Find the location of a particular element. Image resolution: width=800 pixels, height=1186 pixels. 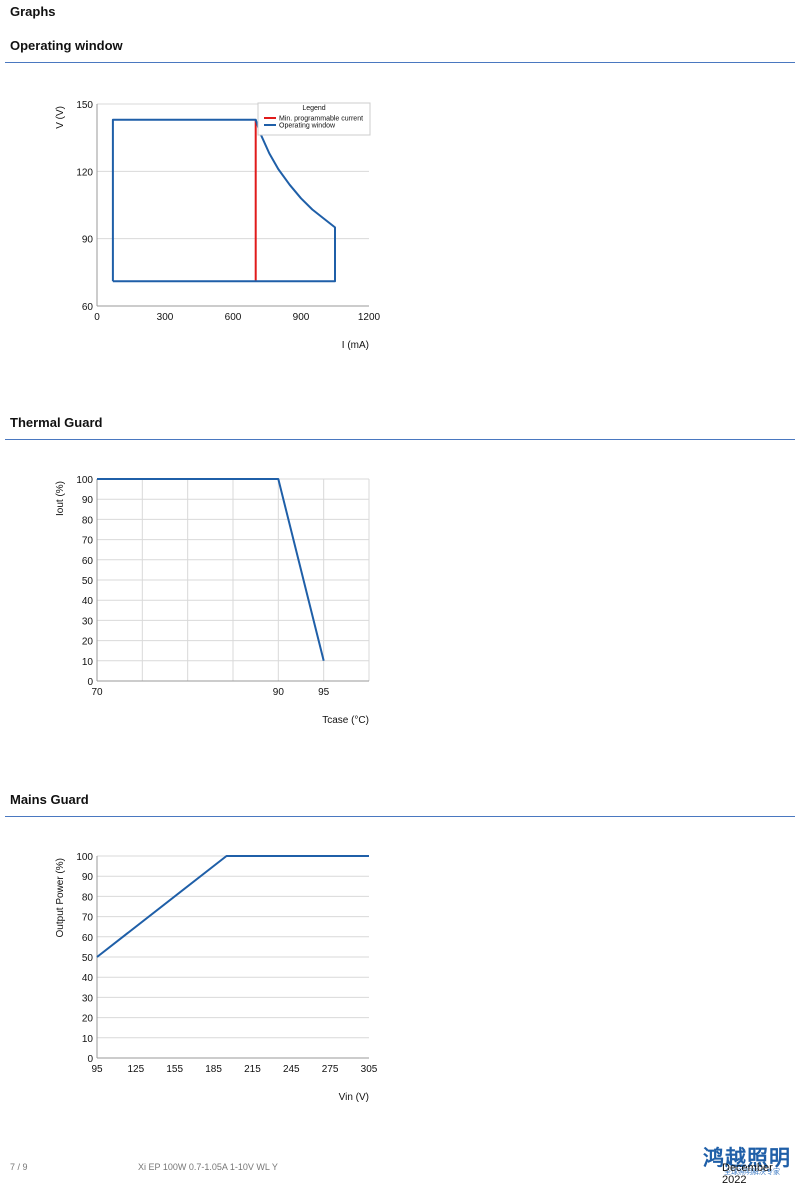

x-tick-label: 300 is located at coordinates (165, 317).